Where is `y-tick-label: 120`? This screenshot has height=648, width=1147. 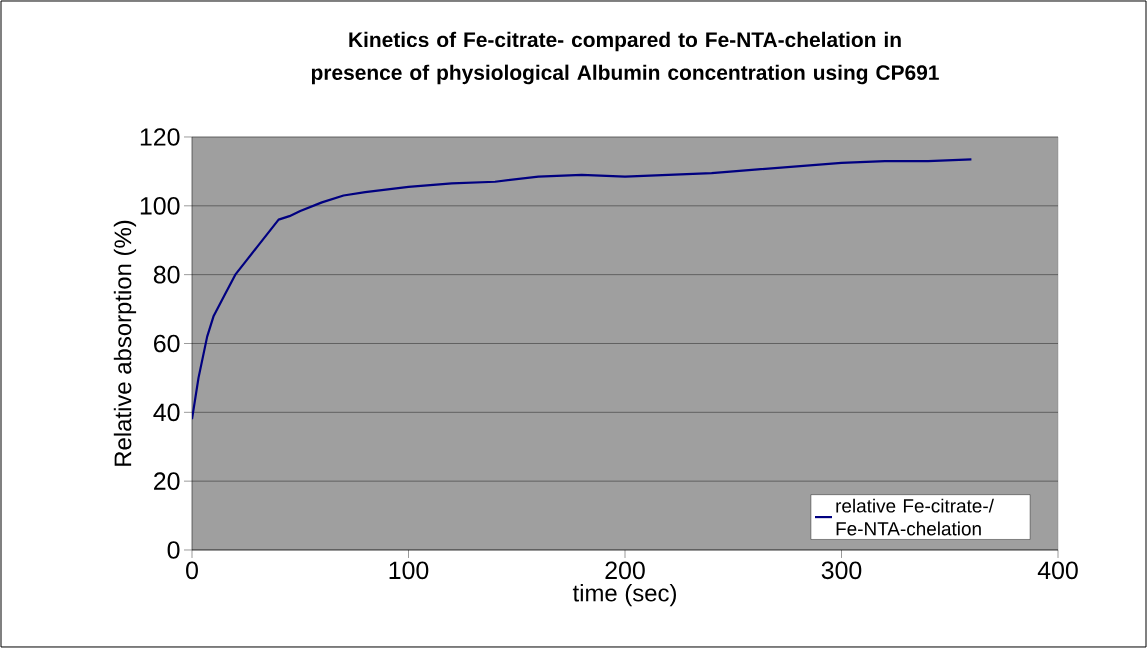
y-tick-label: 120 is located at coordinates (160, 137).